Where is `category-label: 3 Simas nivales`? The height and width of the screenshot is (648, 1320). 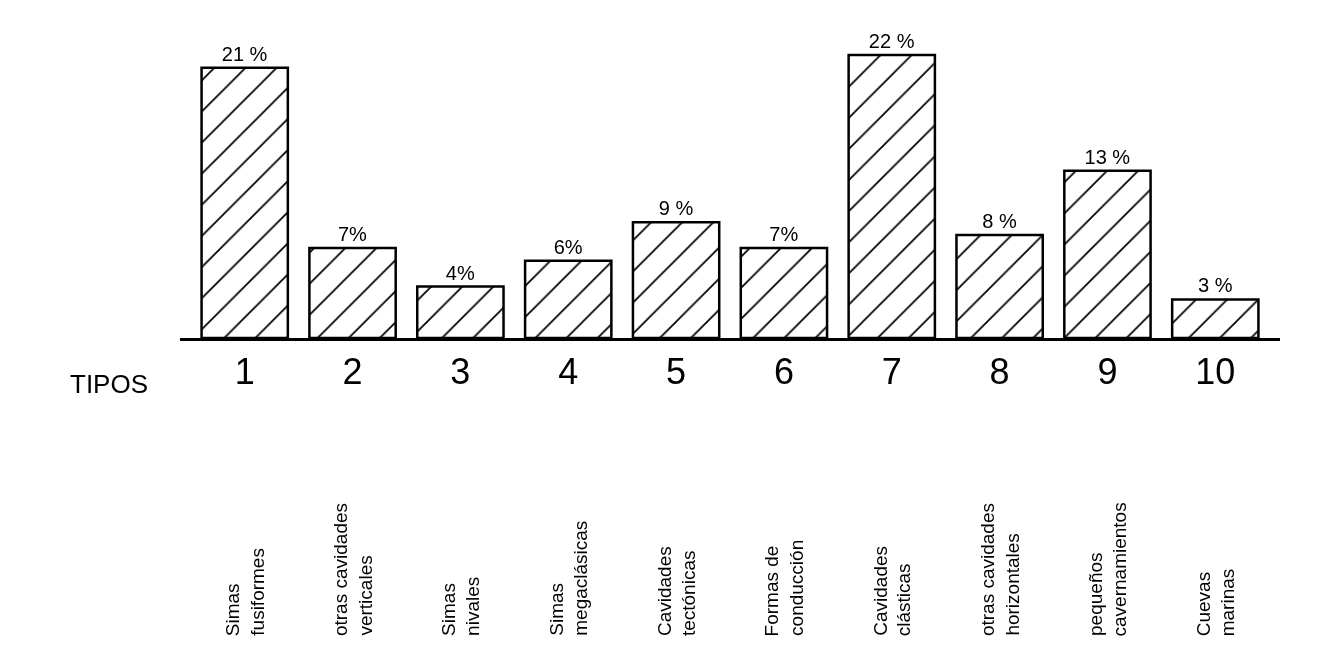
category-label: 3 Simas nivales is located at coordinates (460, 493).